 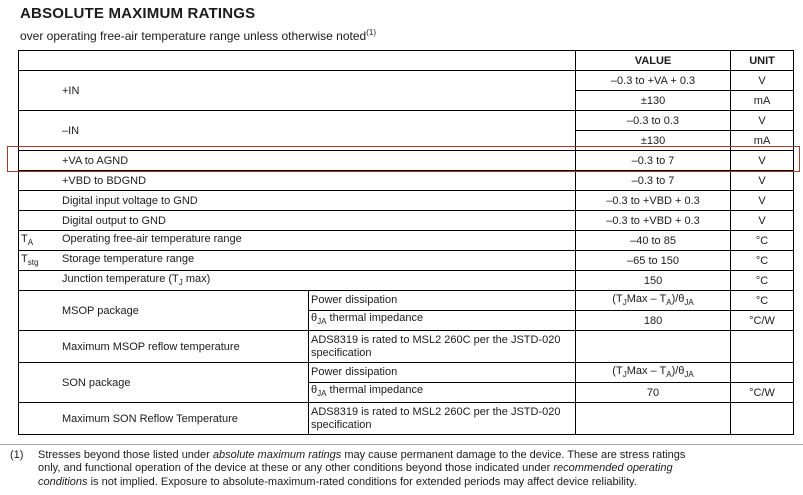 I want to click on symbol-label: TA, so click(x=27, y=240).